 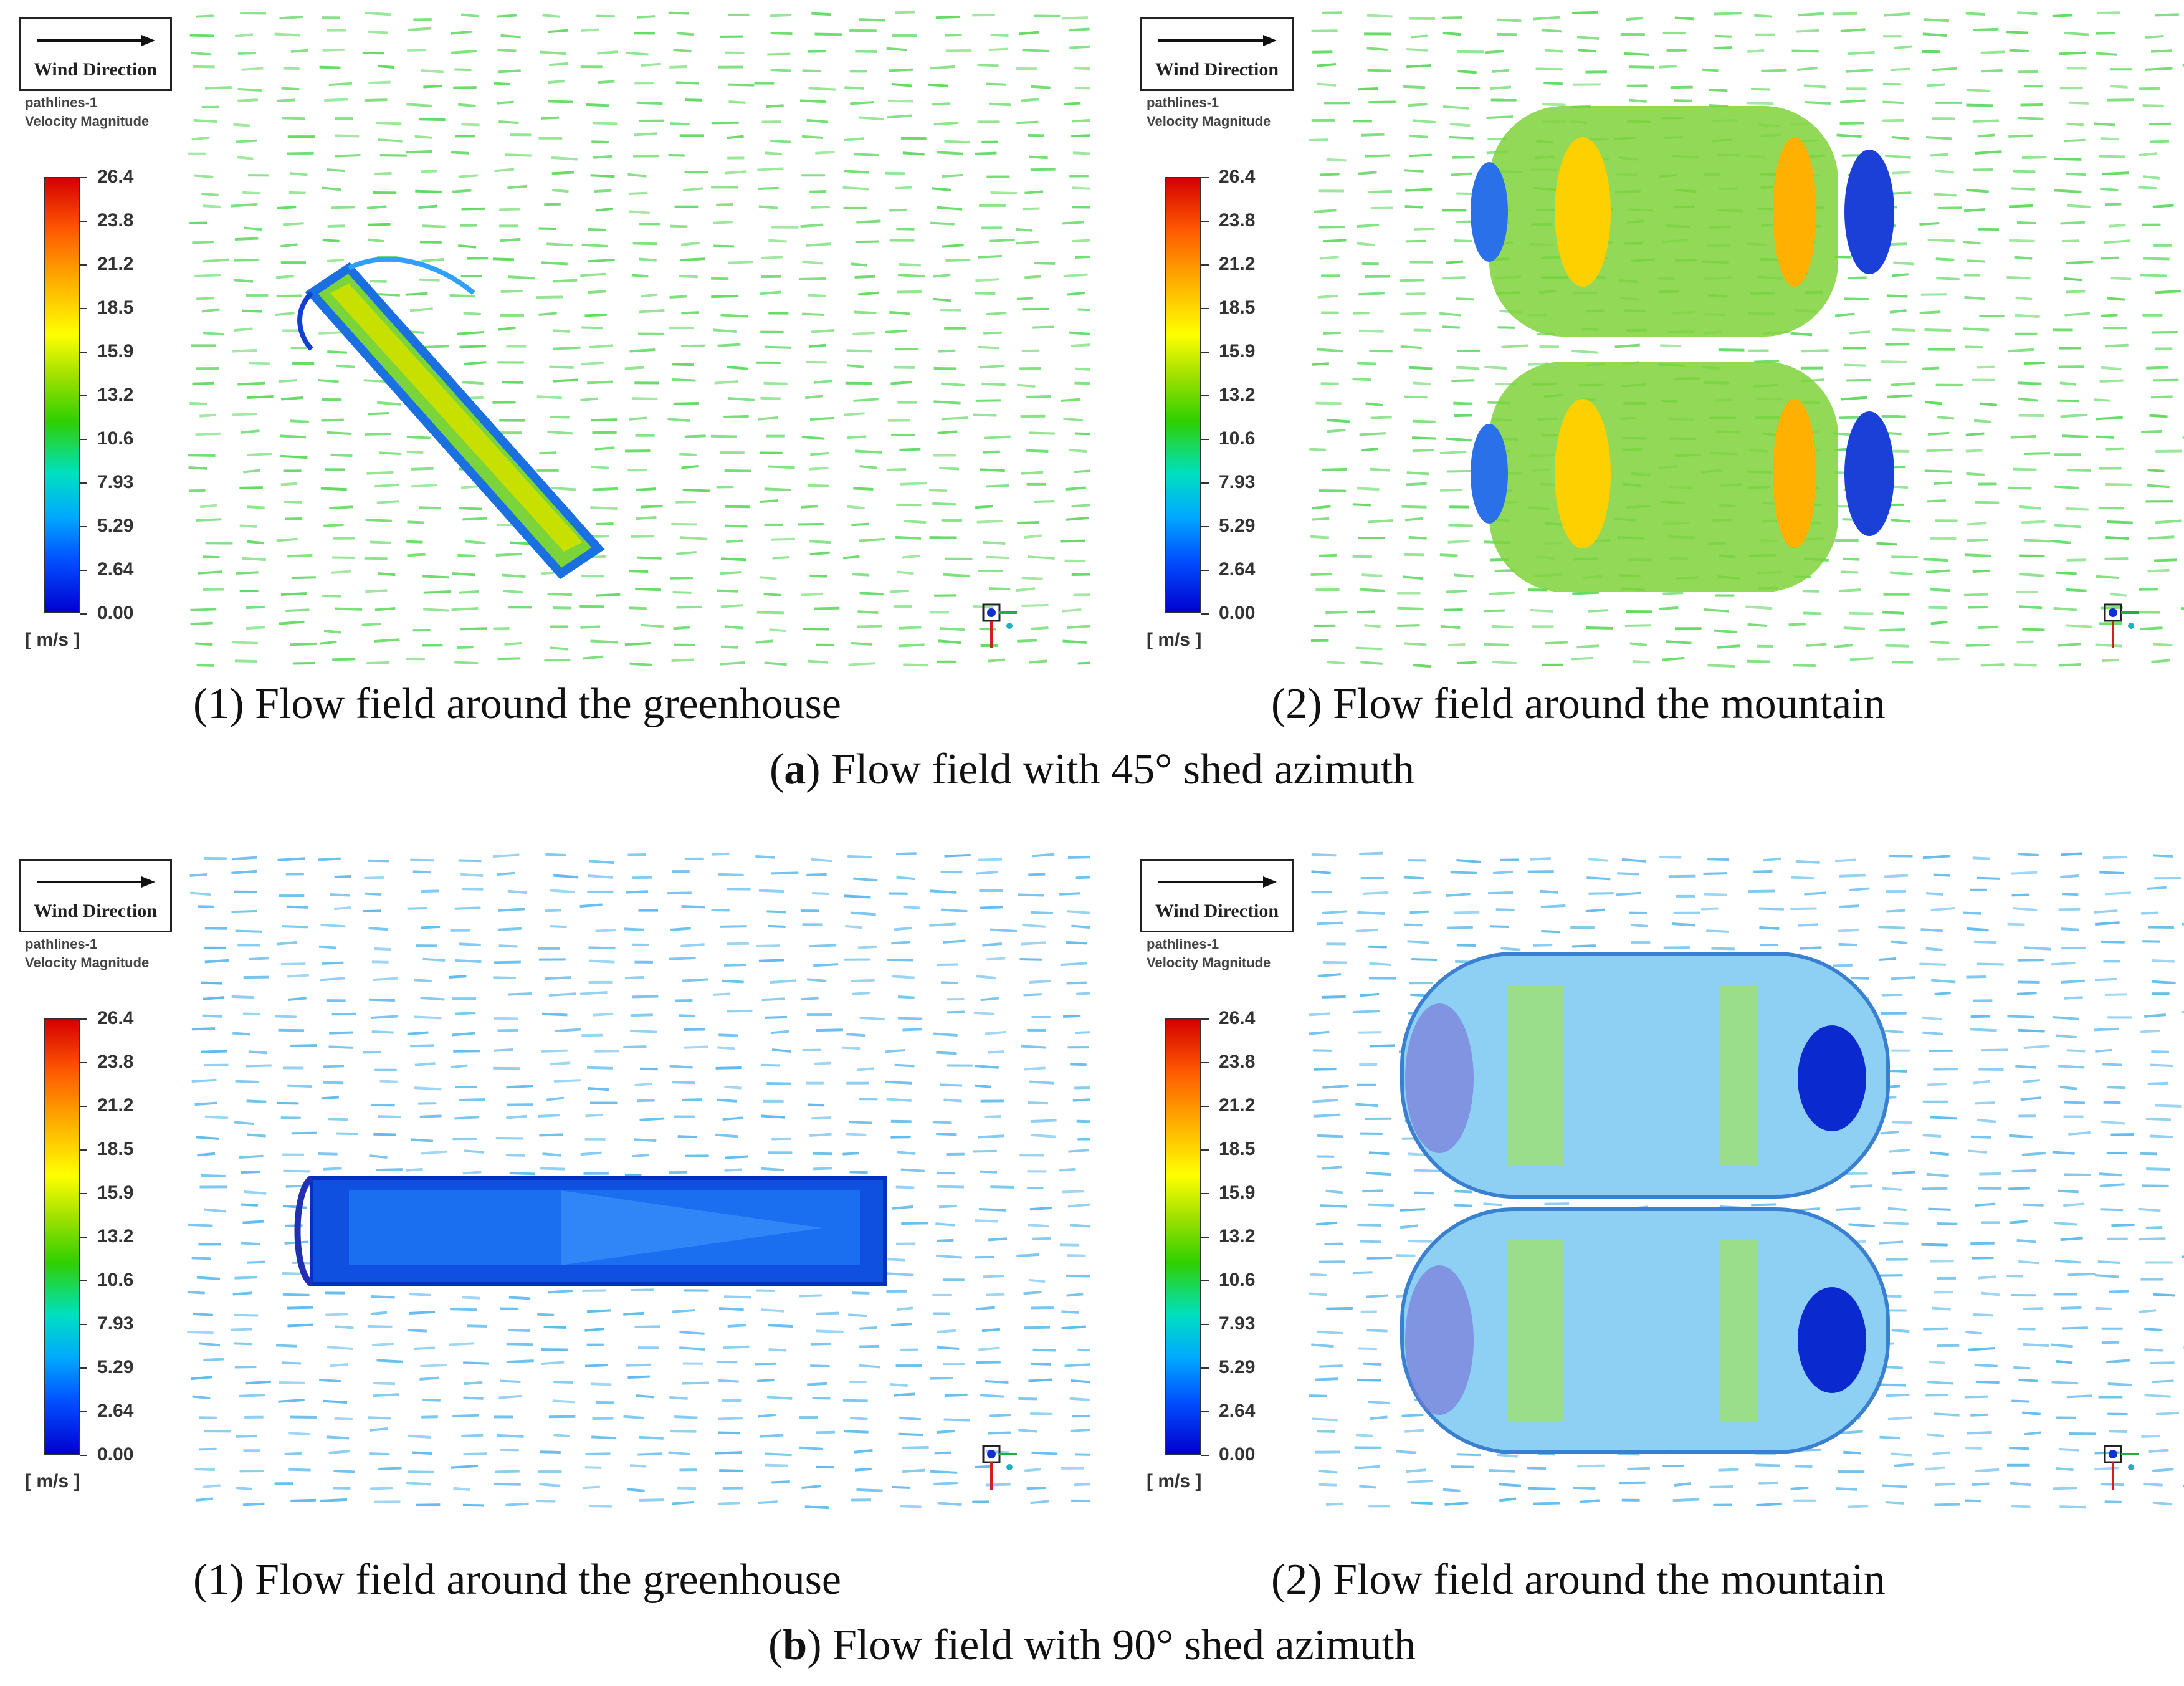 I want to click on colorbar-tick-label: 7.93, so click(x=116, y=1323).